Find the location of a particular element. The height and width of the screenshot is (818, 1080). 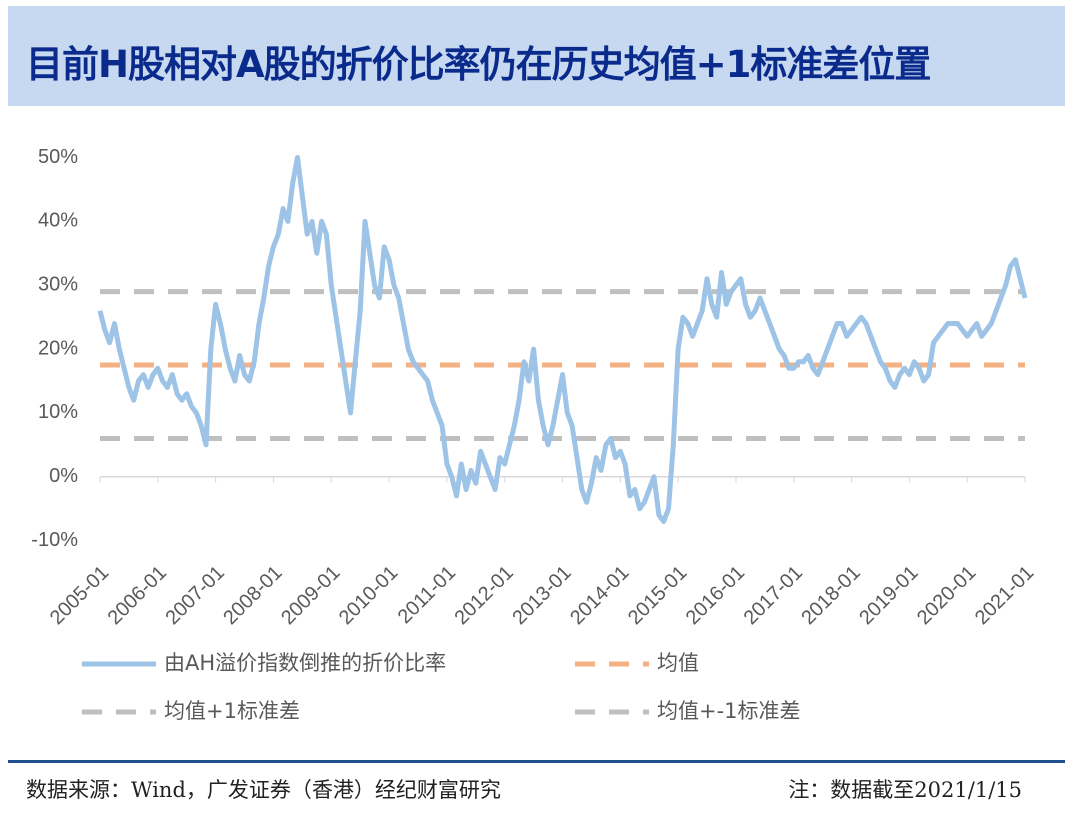

x-tick-label: 2007-01 is located at coordinates (194, 595).